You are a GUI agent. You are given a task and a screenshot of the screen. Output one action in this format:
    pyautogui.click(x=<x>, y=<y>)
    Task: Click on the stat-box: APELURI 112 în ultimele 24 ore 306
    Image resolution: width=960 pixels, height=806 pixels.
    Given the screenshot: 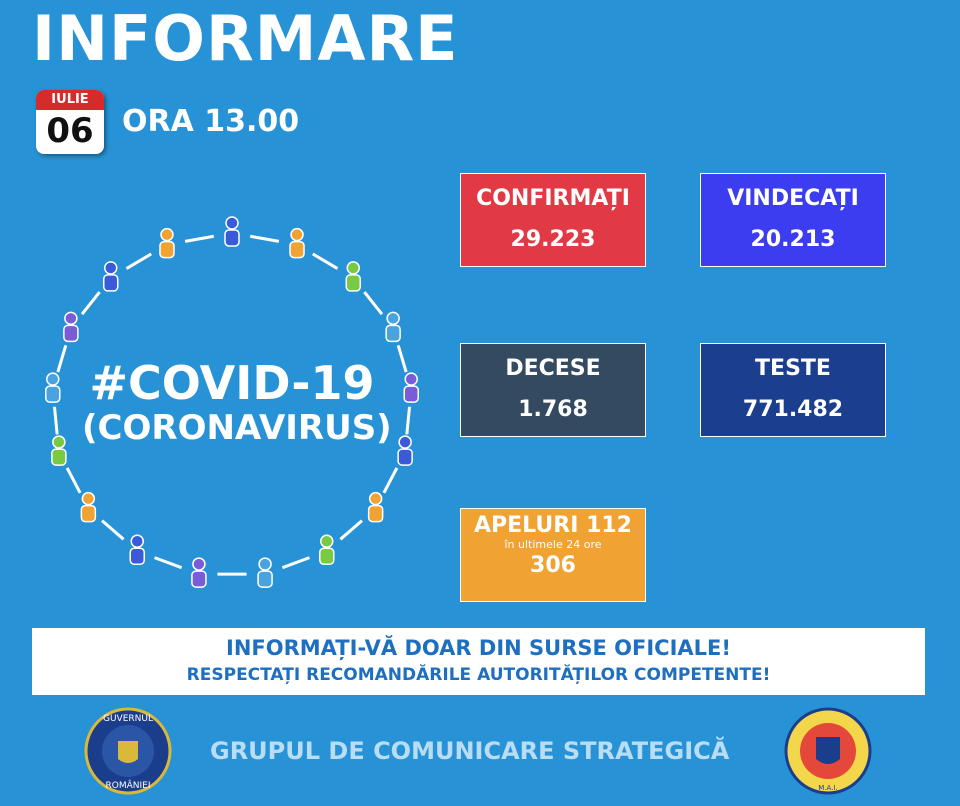 What is the action you would take?
    pyautogui.click(x=553, y=555)
    